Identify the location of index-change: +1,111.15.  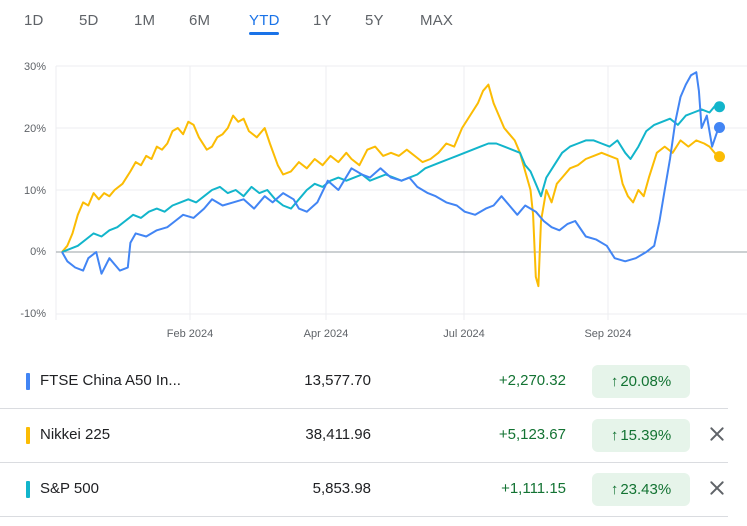
(533, 488).